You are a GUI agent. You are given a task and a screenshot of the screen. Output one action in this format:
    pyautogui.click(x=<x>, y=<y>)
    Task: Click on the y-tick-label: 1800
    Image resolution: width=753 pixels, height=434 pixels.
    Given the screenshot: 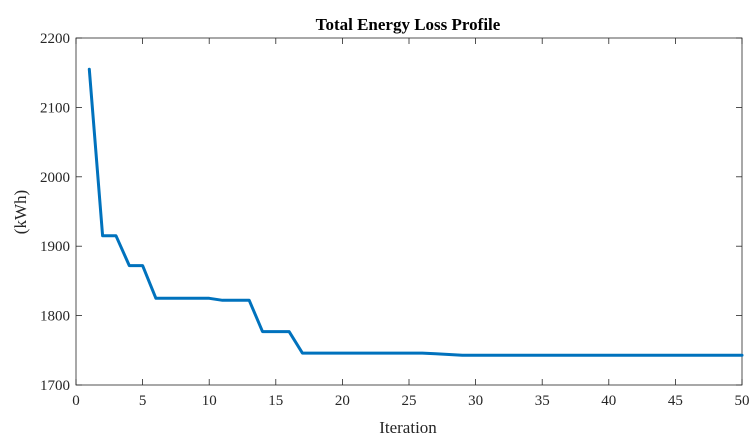 What is the action you would take?
    pyautogui.click(x=55, y=317)
    